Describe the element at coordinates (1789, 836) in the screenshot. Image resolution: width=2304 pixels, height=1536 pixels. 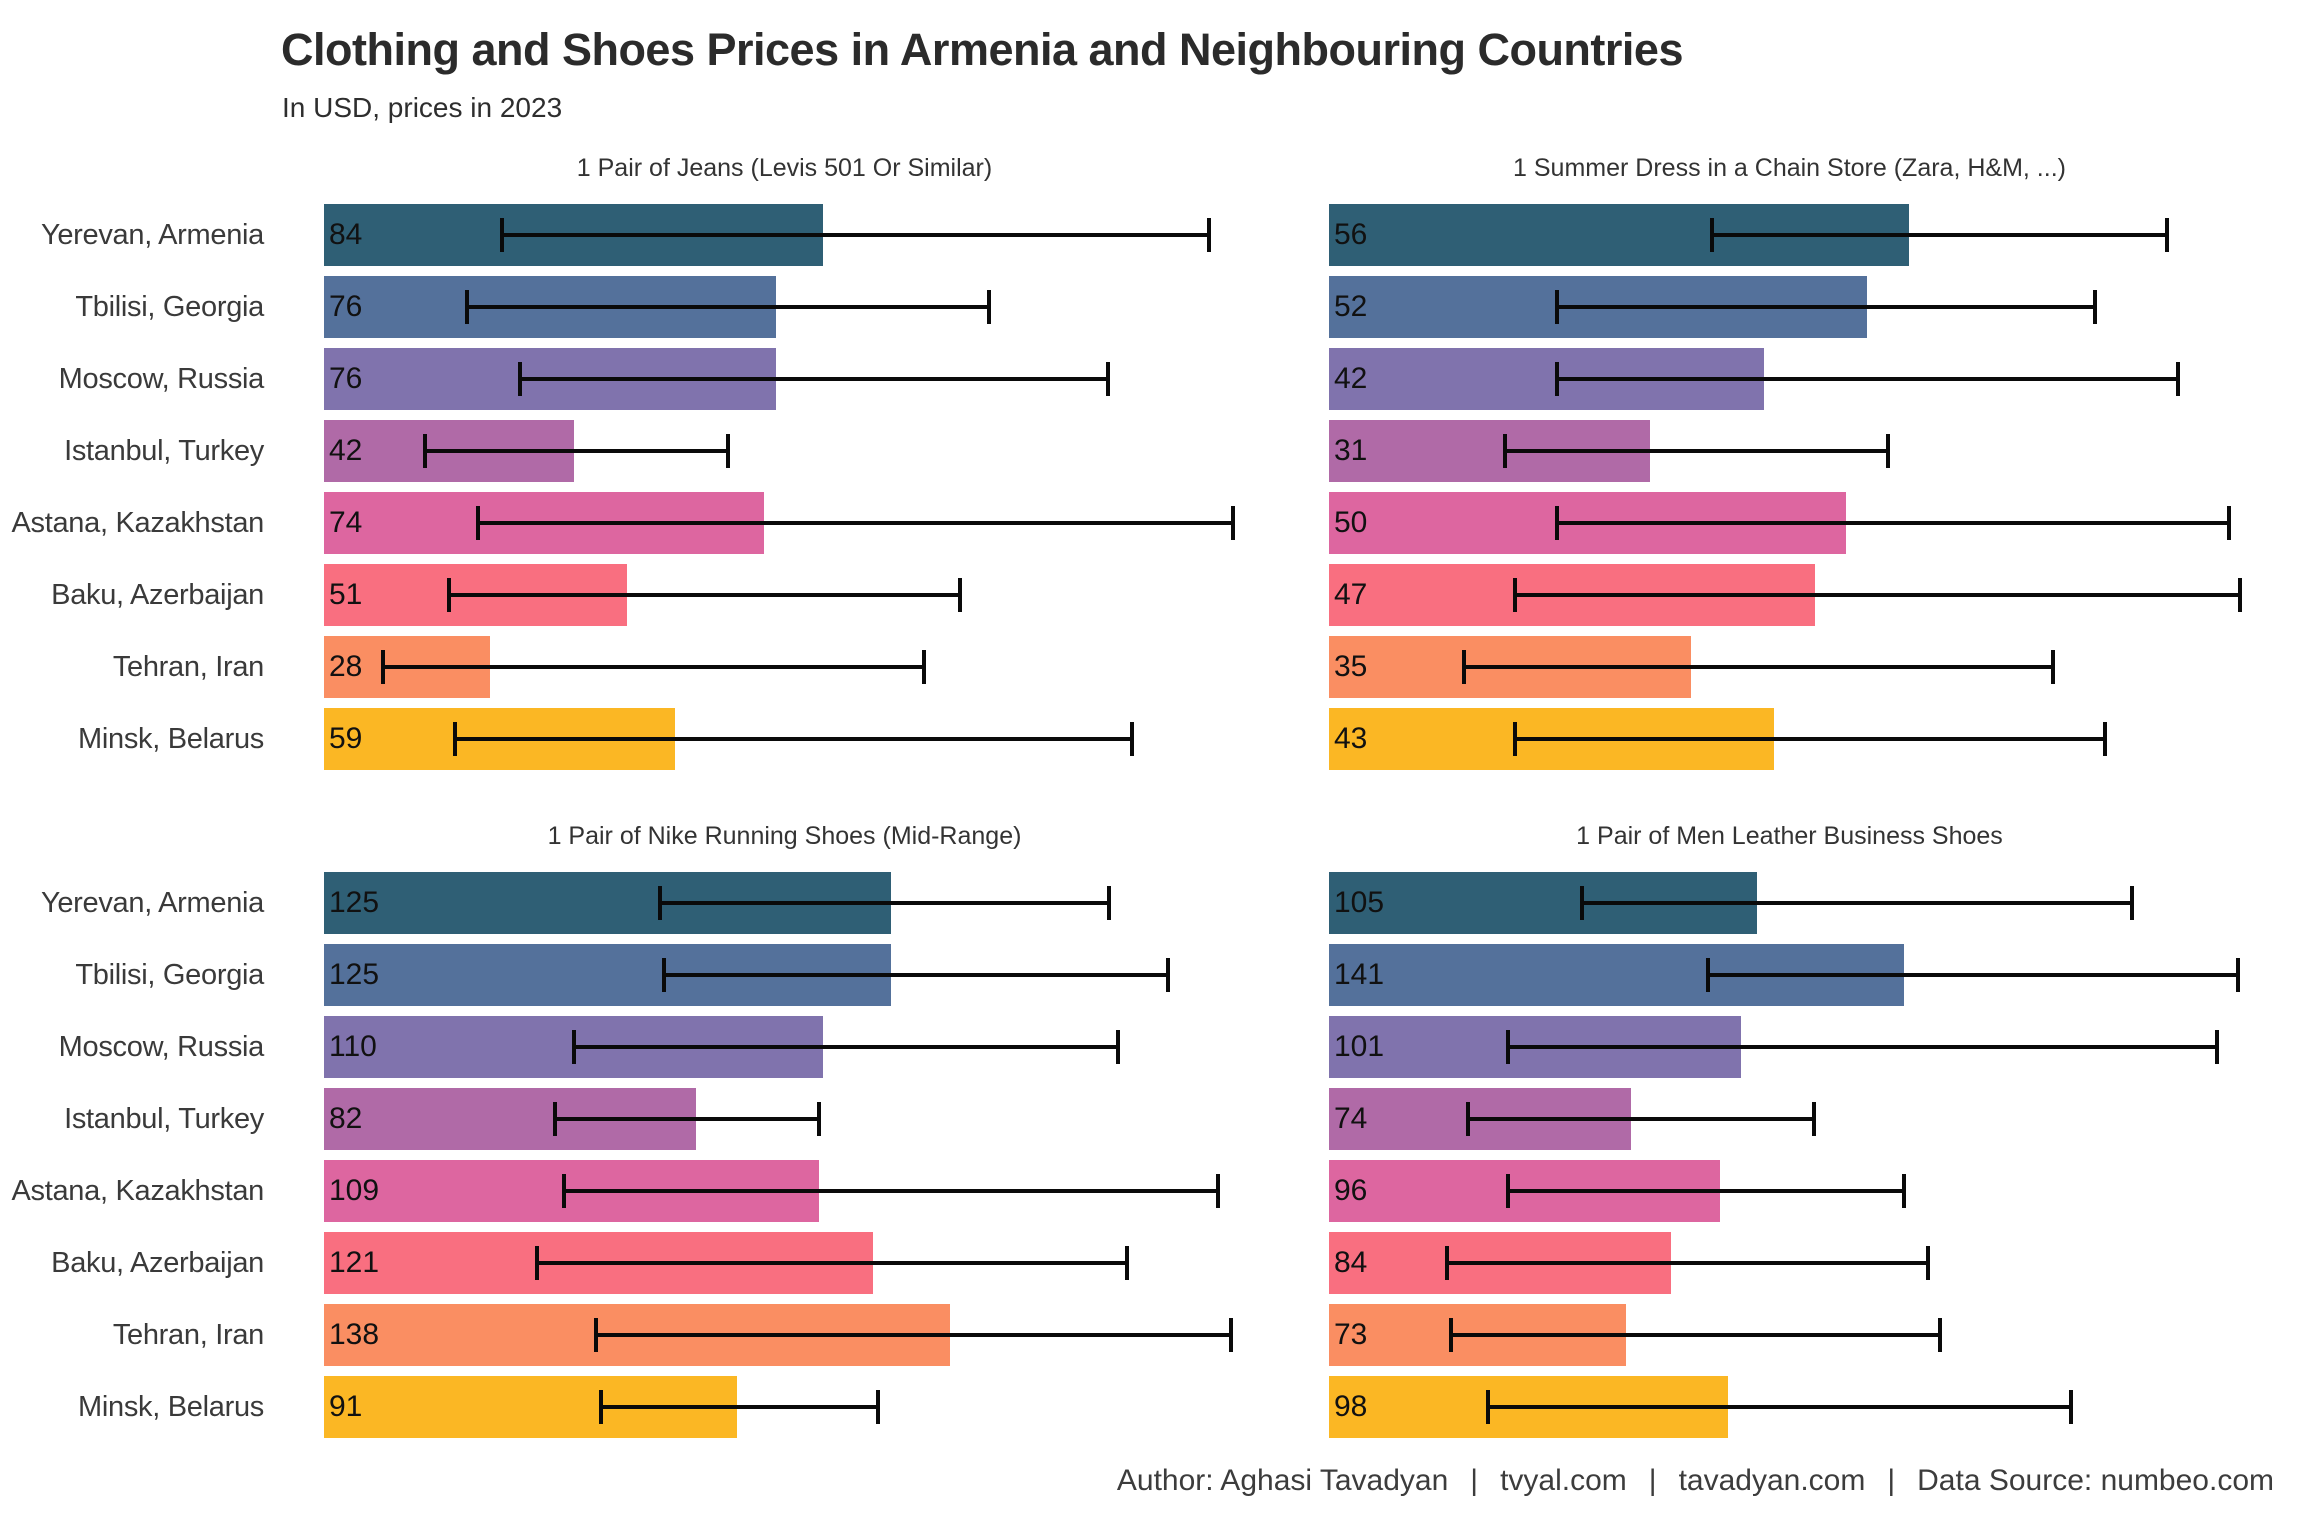
I see `facet-title-leather-shoes: 1 Pair of Men Leather Business Shoes` at that location.